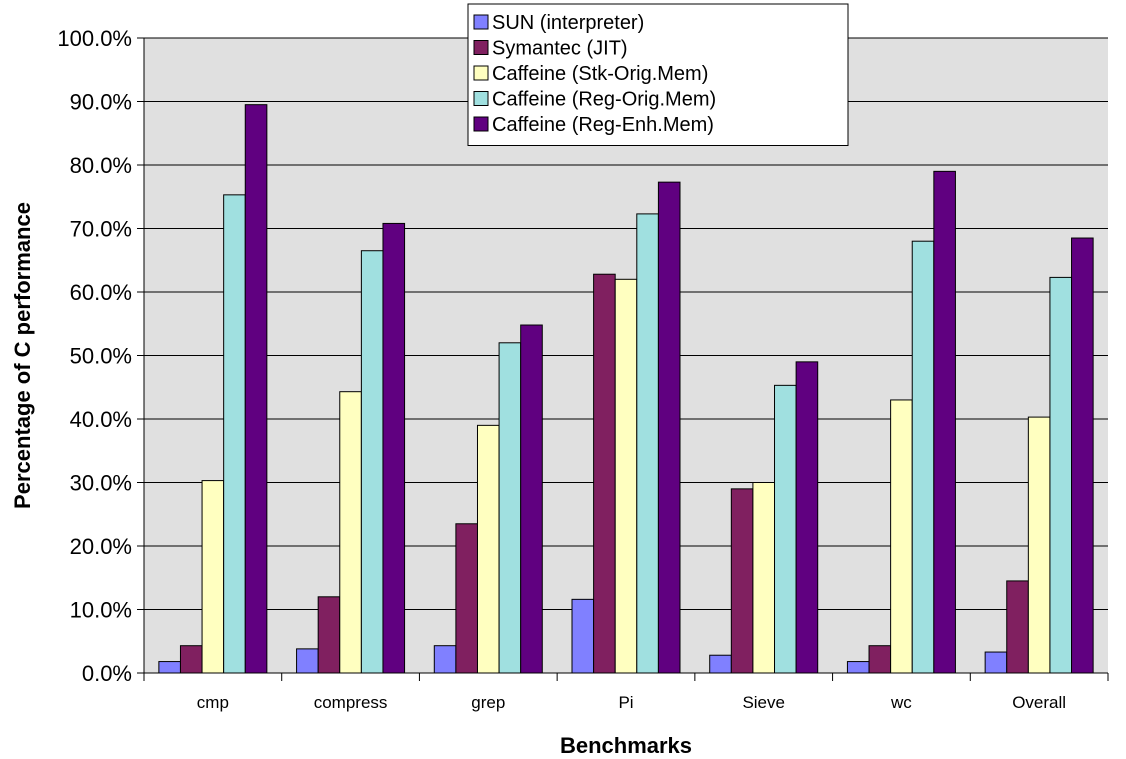 The width and height of the screenshot is (1126, 759). What do you see at coordinates (626, 745) in the screenshot?
I see `x-axis-title: Benchmarks` at bounding box center [626, 745].